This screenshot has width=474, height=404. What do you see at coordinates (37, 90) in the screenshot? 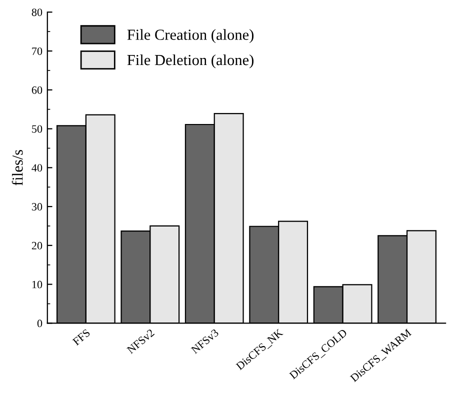
I see `y-tick-label: 60` at bounding box center [37, 90].